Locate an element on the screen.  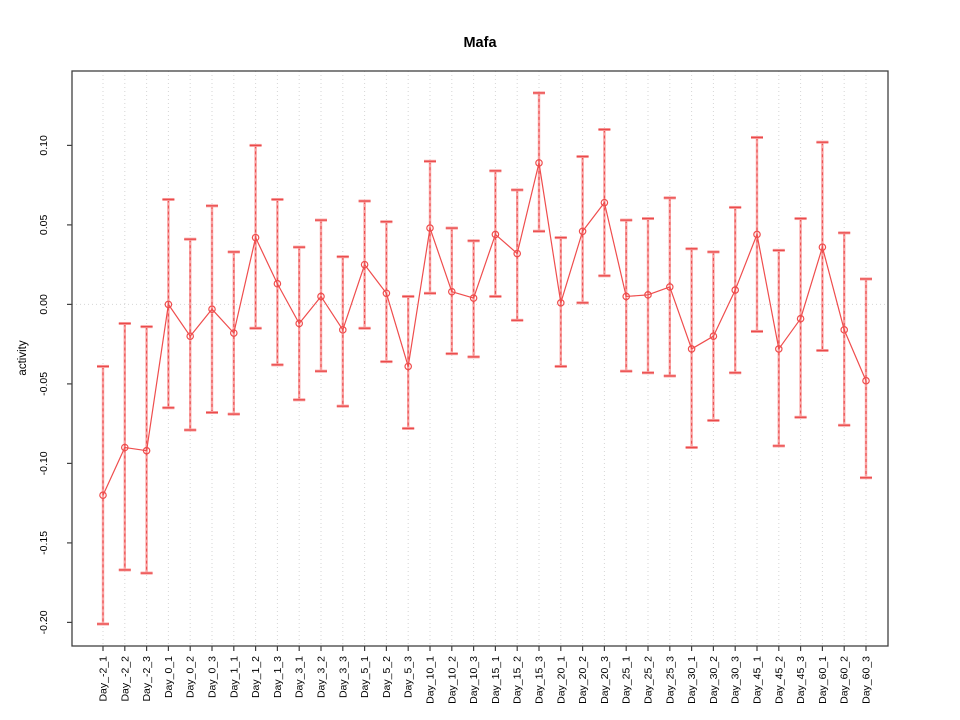
x-tick-label: Day_5_2 is located at coordinates (387, 677).